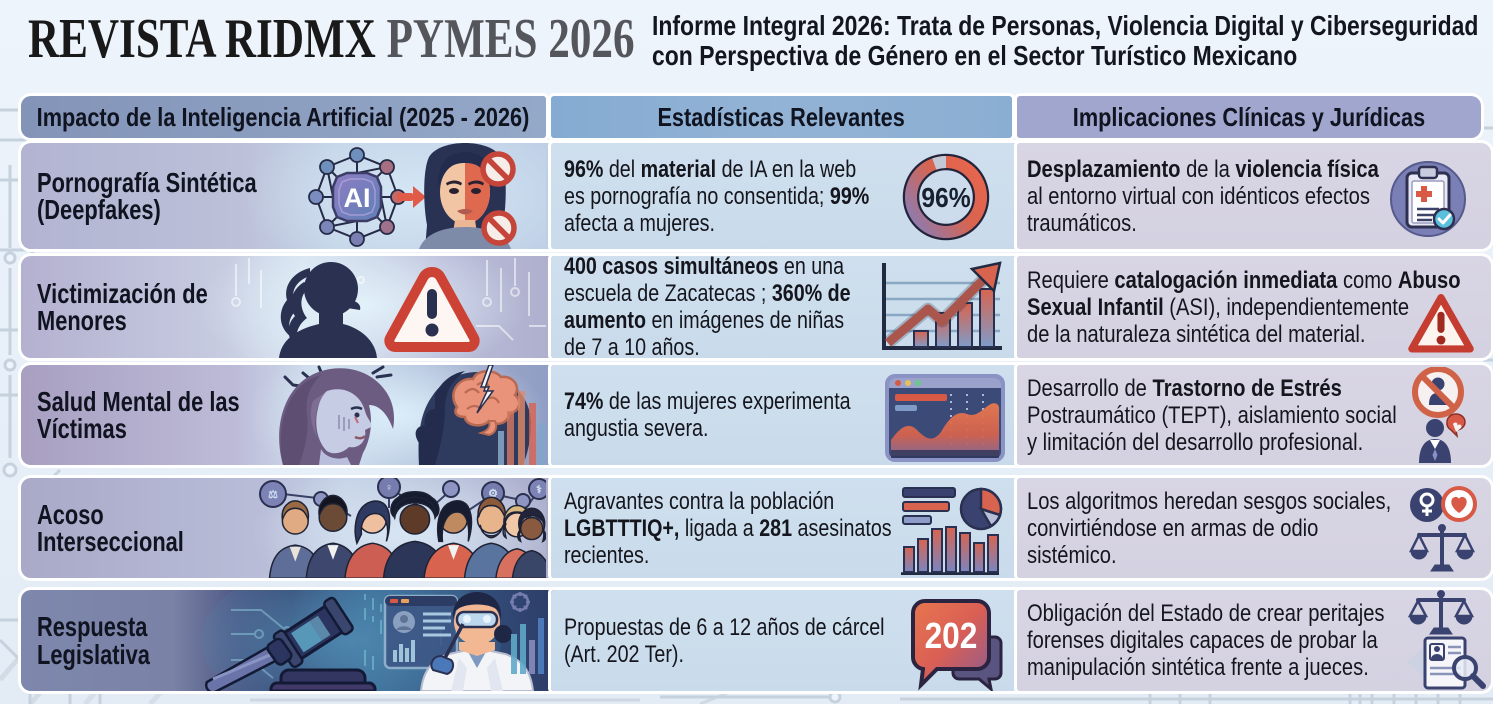 The width and height of the screenshot is (1493, 704). I want to click on svg-text: AI, so click(357, 198).